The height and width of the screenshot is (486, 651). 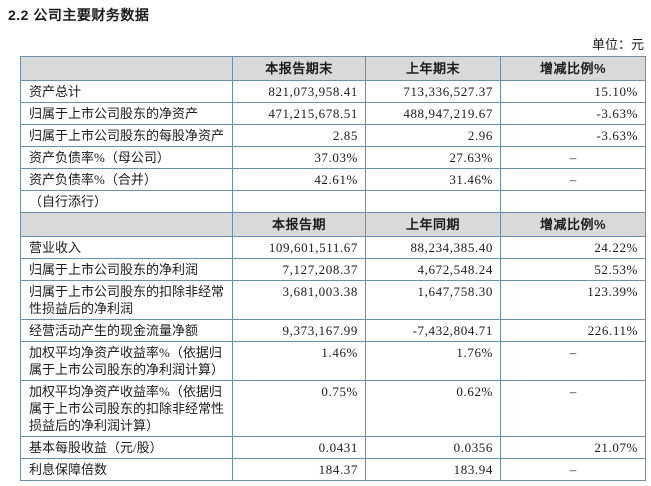 What do you see at coordinates (299, 447) in the screenshot?
I see `current-period-cell: 0.0431` at bounding box center [299, 447].